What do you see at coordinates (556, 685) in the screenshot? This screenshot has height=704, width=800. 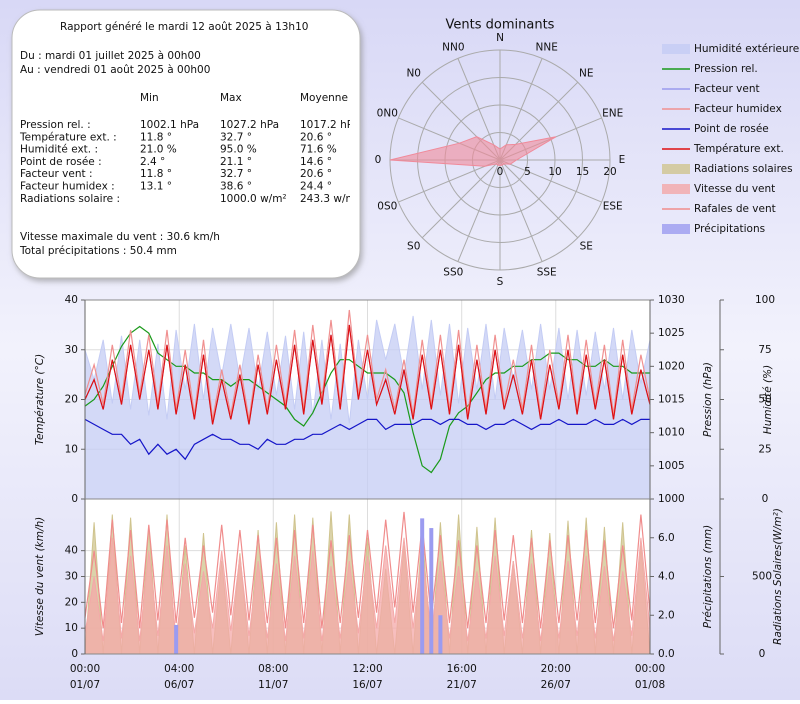 I see `x-tick-date: 26/07` at bounding box center [556, 685].